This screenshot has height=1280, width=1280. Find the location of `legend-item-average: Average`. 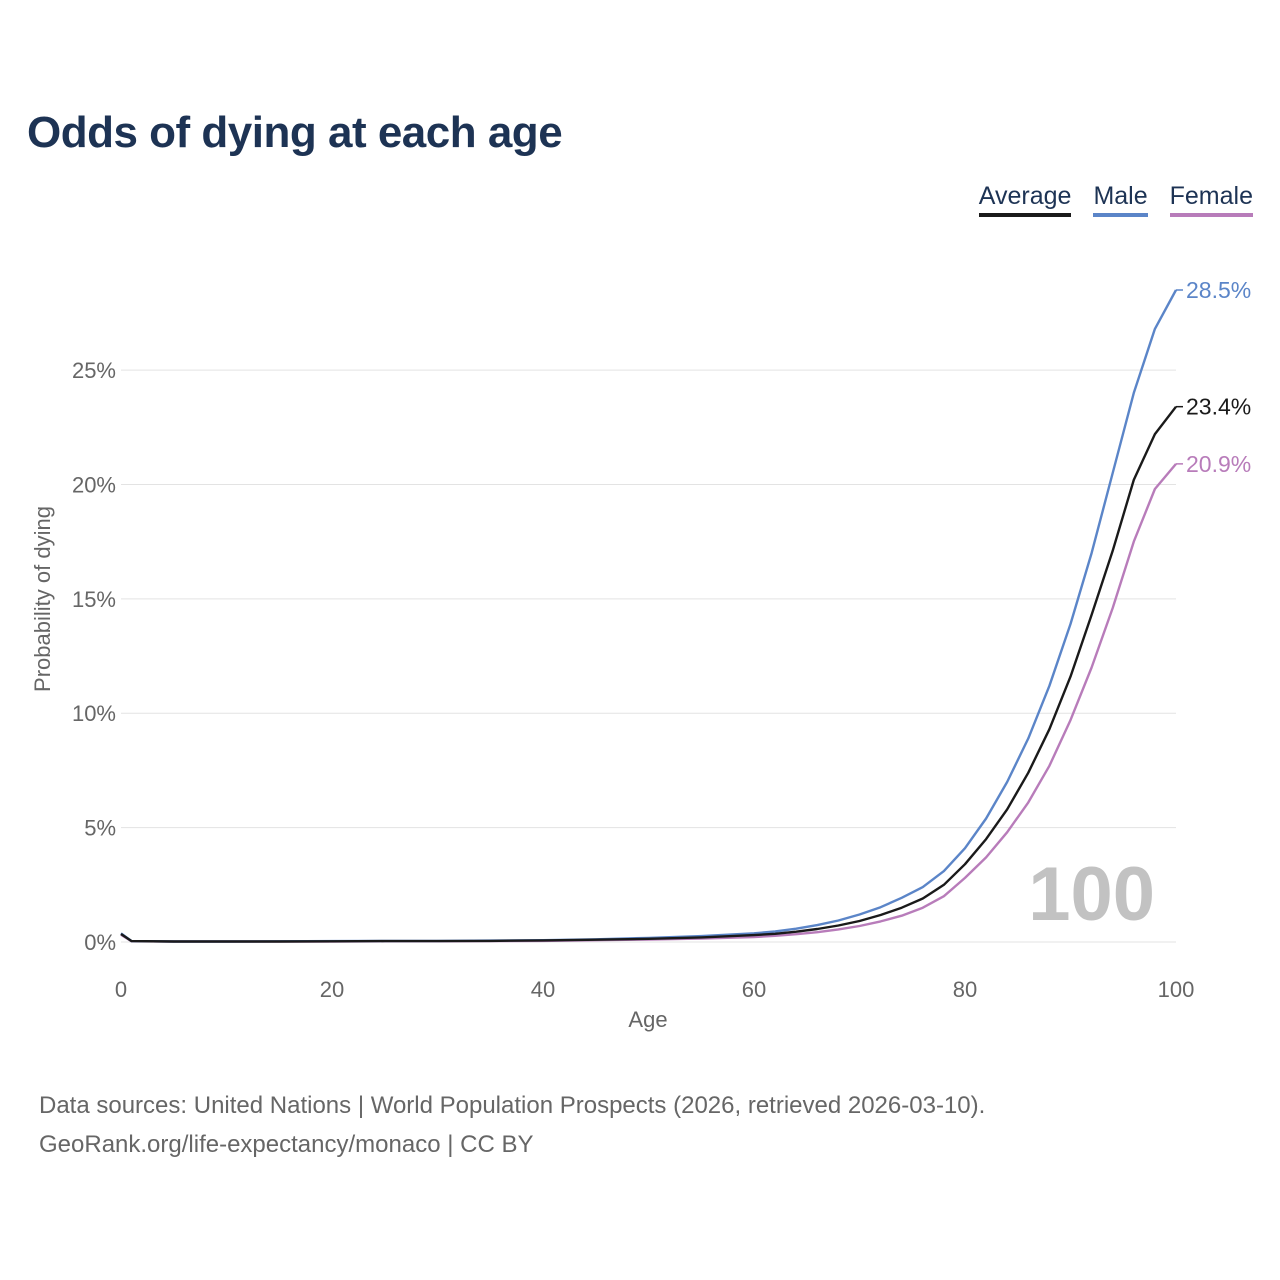

legend-item-average: Average is located at coordinates (1025, 199).